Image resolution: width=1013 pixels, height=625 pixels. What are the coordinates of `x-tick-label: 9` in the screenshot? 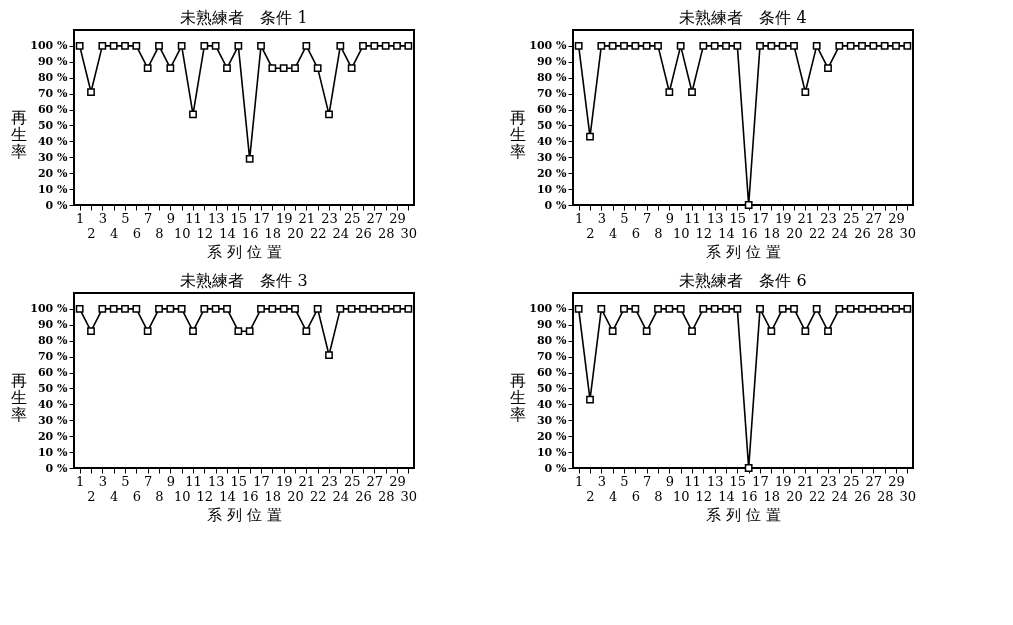 It's located at (669, 481).